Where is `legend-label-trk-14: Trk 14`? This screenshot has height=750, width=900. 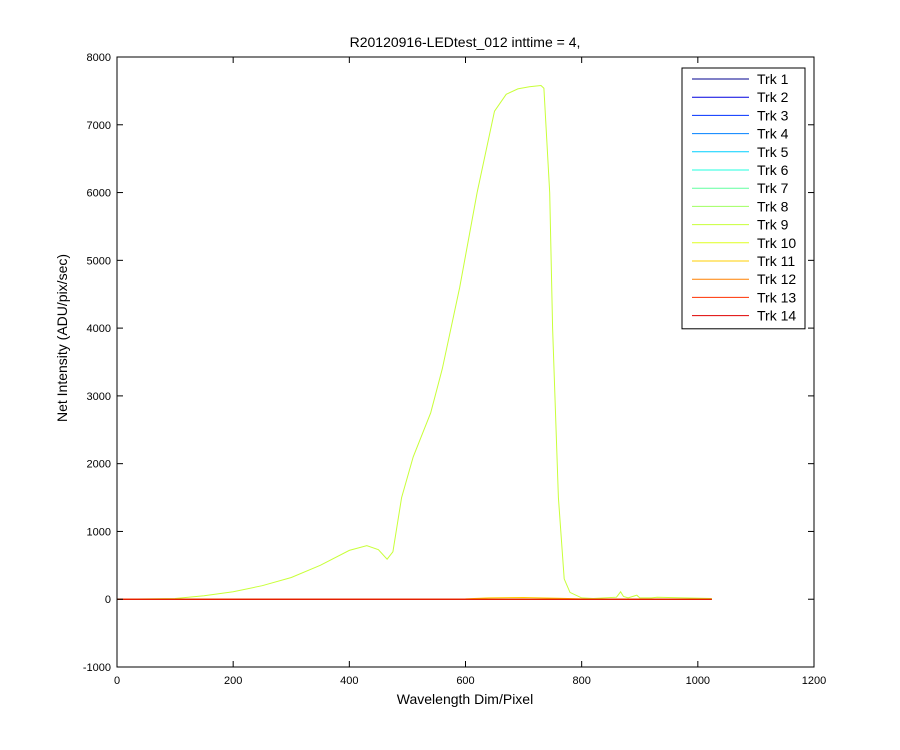 legend-label-trk-14: Trk 14 is located at coordinates (776, 316).